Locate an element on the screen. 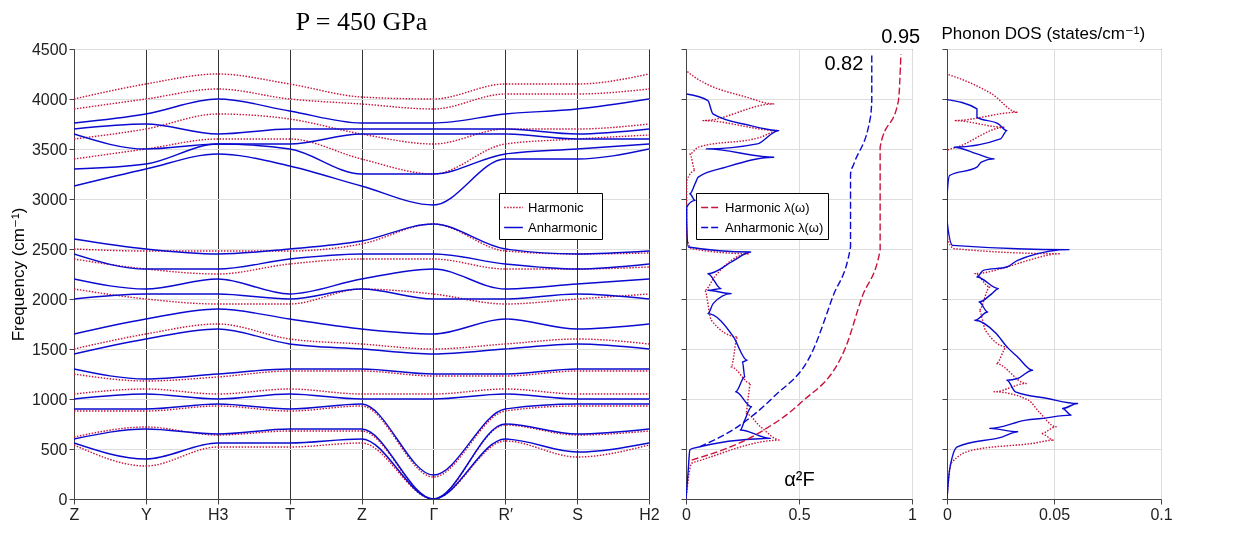  x-tick-label: R′ is located at coordinates (506, 514).